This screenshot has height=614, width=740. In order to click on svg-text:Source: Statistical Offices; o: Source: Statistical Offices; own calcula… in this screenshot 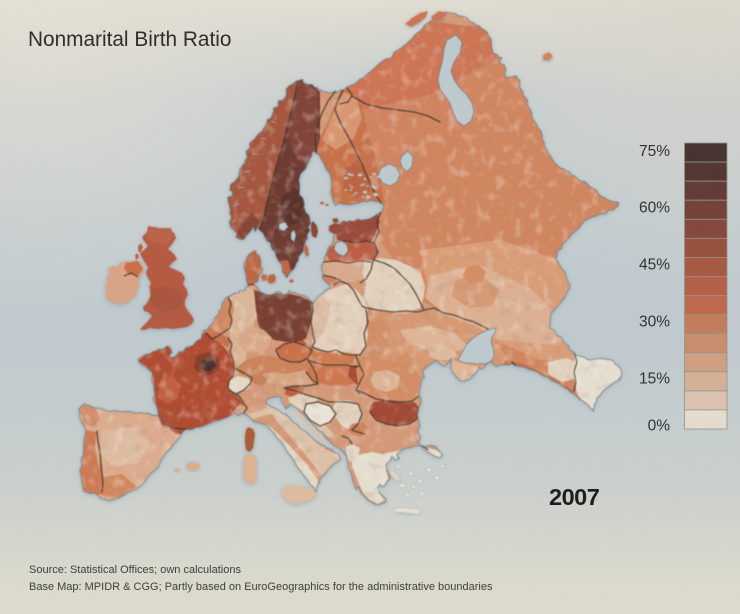, I will do `click(135, 570)`.